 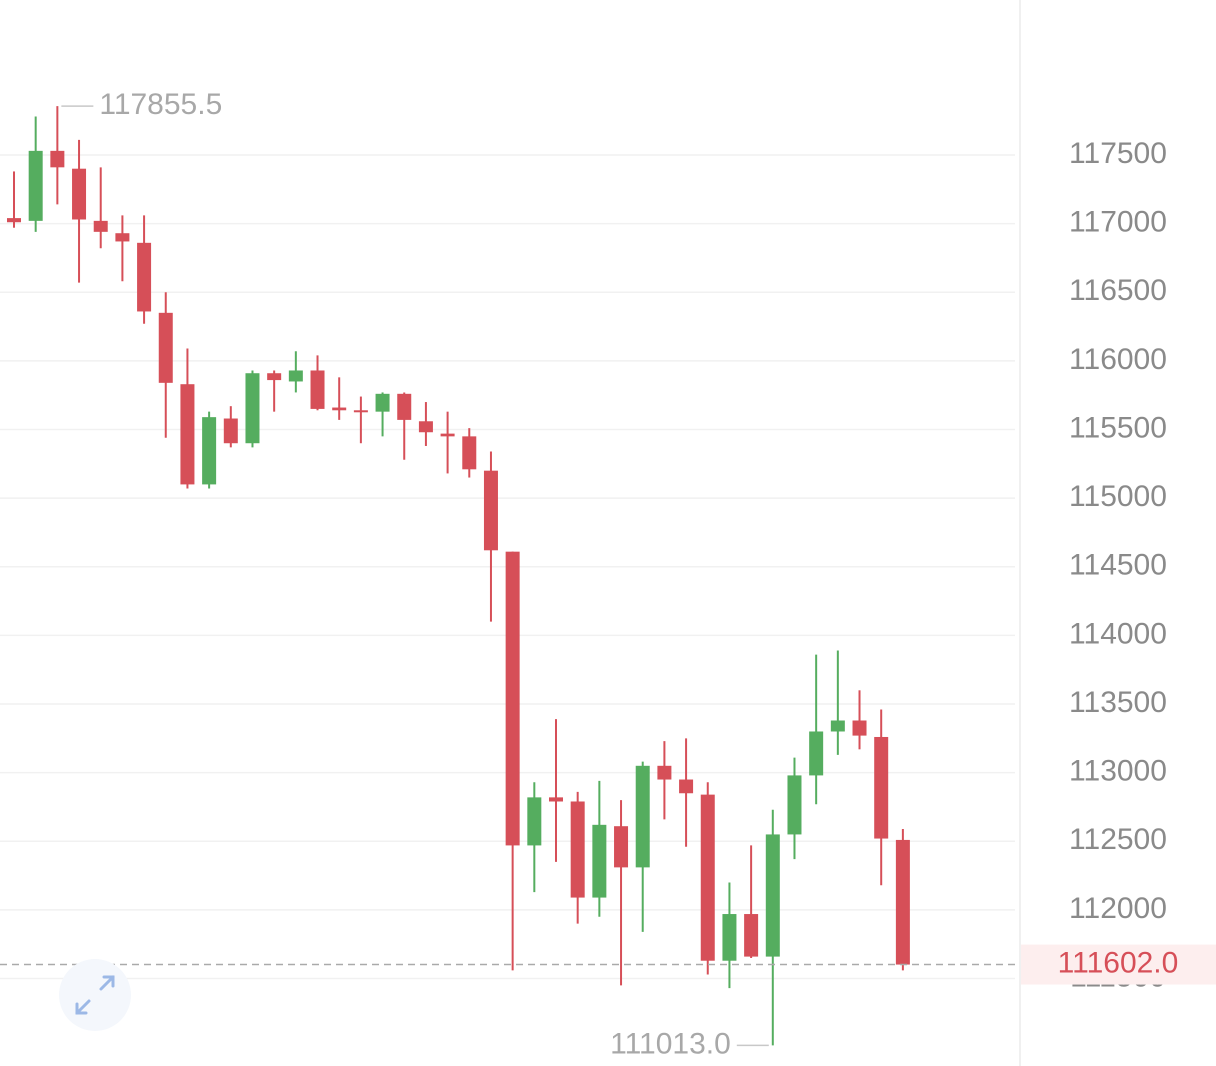 What do you see at coordinates (1118, 702) in the screenshot?
I see `y-tick-label: 113500` at bounding box center [1118, 702].